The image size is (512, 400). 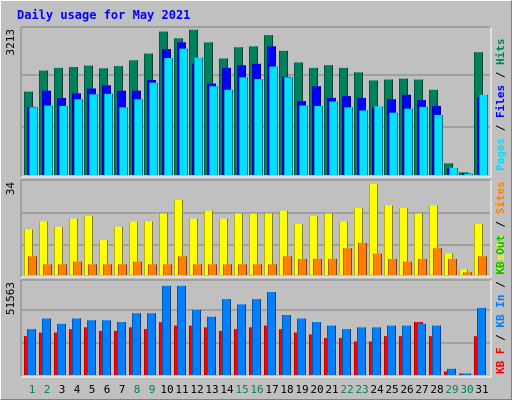 I want to click on legend-item-pages: Pages, so click(x=500, y=154).